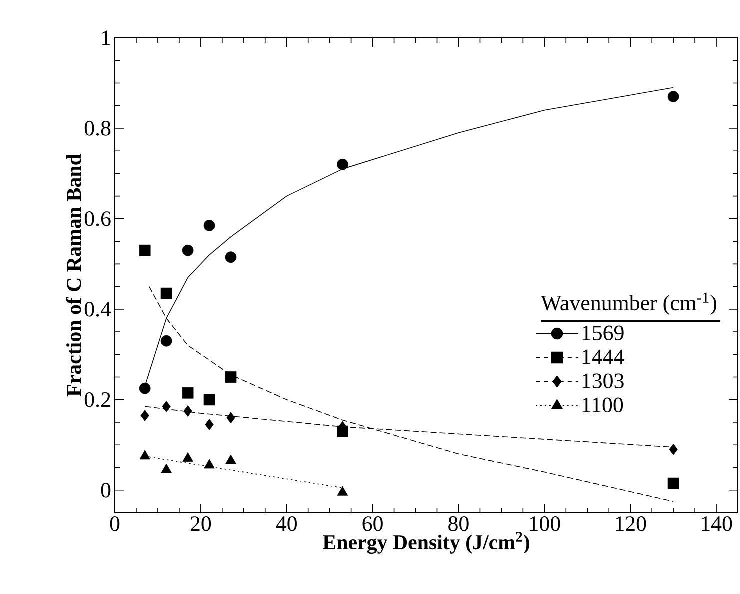 This screenshot has width=740, height=594. What do you see at coordinates (106, 490) in the screenshot?
I see `y-tick-label: 0` at bounding box center [106, 490].